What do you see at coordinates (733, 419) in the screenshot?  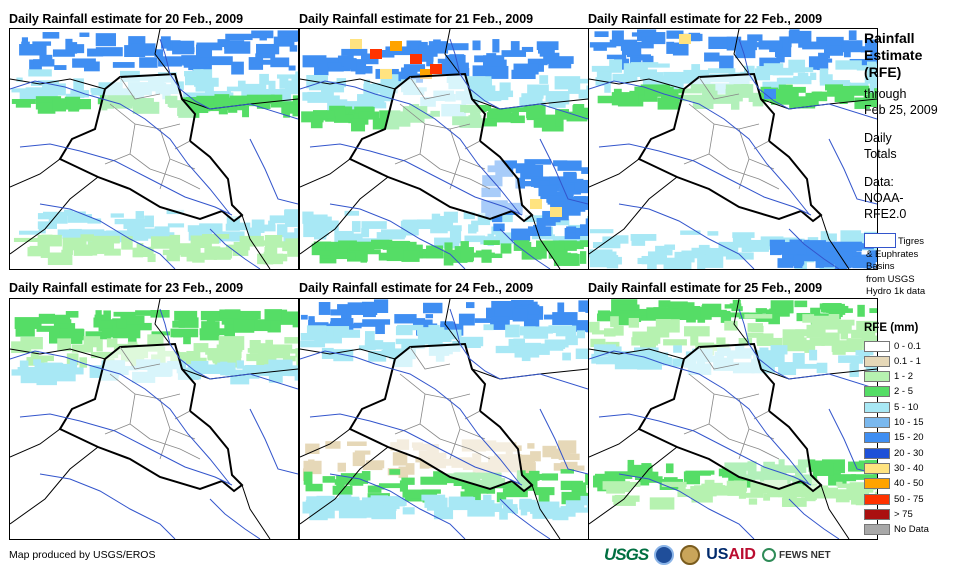 I see `map-svg` at bounding box center [733, 419].